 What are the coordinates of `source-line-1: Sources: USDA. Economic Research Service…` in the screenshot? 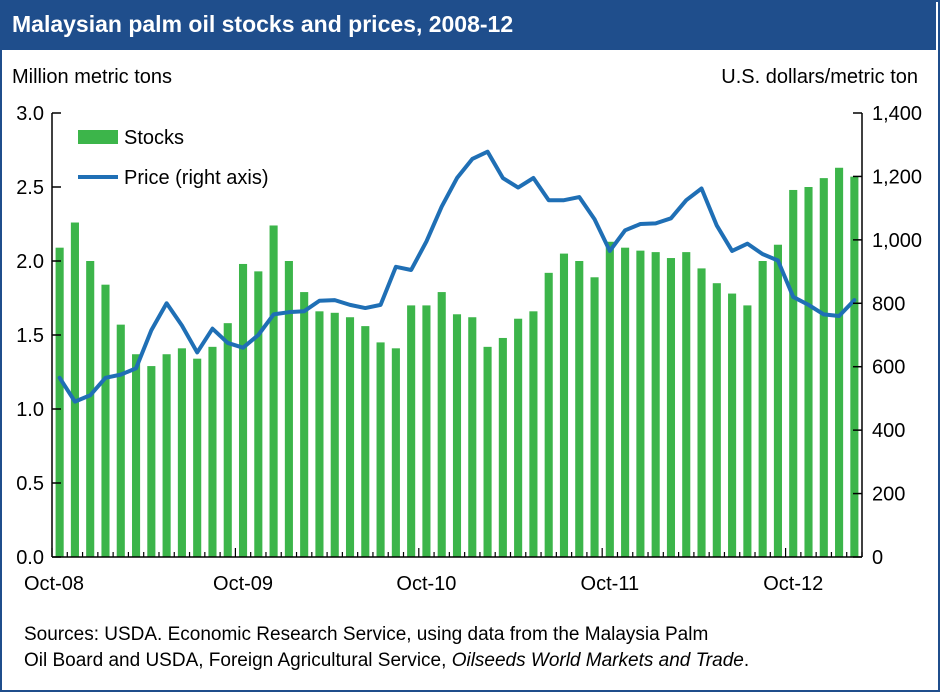 It's located at (366, 634).